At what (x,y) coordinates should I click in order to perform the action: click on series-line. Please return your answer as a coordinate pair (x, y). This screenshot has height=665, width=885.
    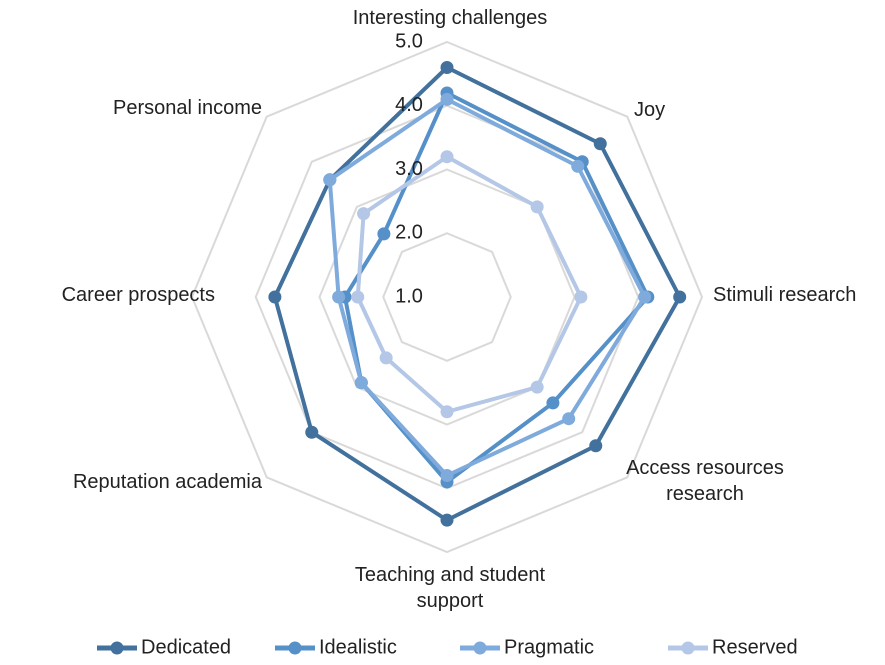
    Looking at the image, I should click on (469, 284).